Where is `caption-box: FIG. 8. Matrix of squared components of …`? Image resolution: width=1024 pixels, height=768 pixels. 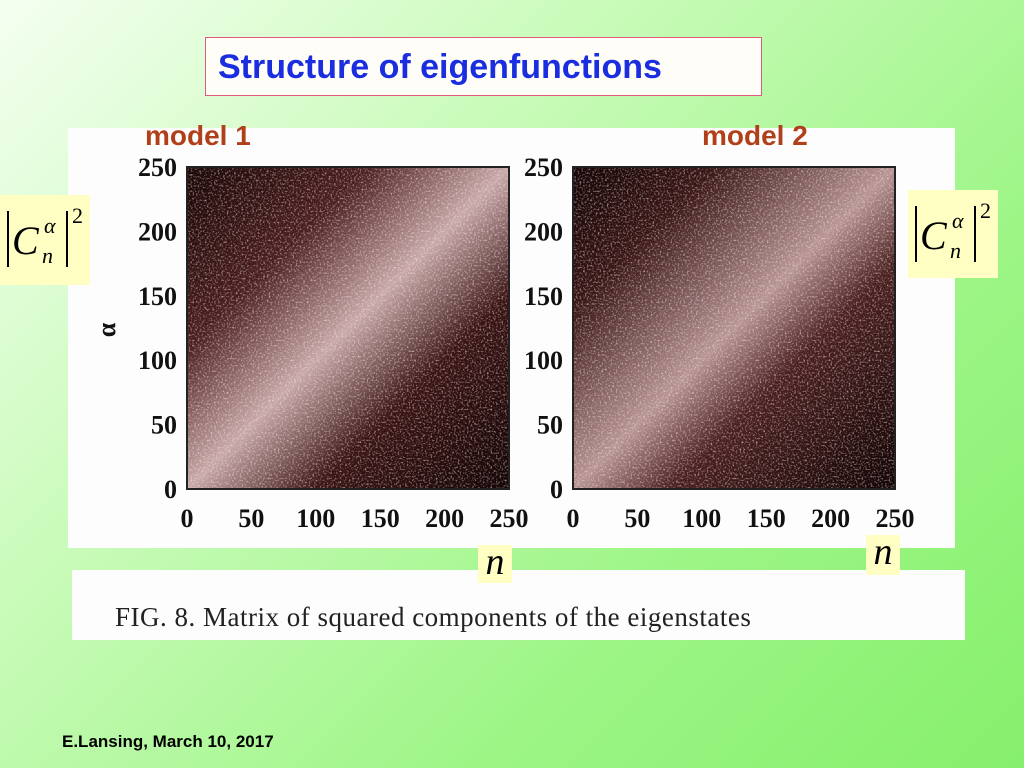
caption-box: FIG. 8. Matrix of squared components of … is located at coordinates (518, 605).